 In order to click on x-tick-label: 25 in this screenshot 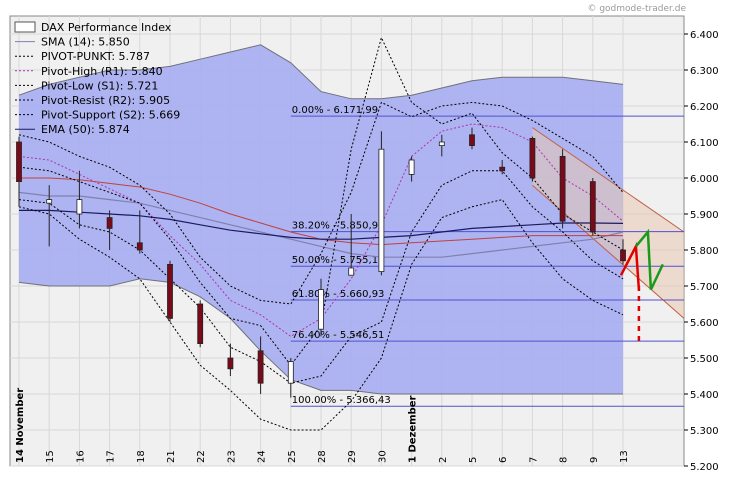, I will do `click(292, 456)`.